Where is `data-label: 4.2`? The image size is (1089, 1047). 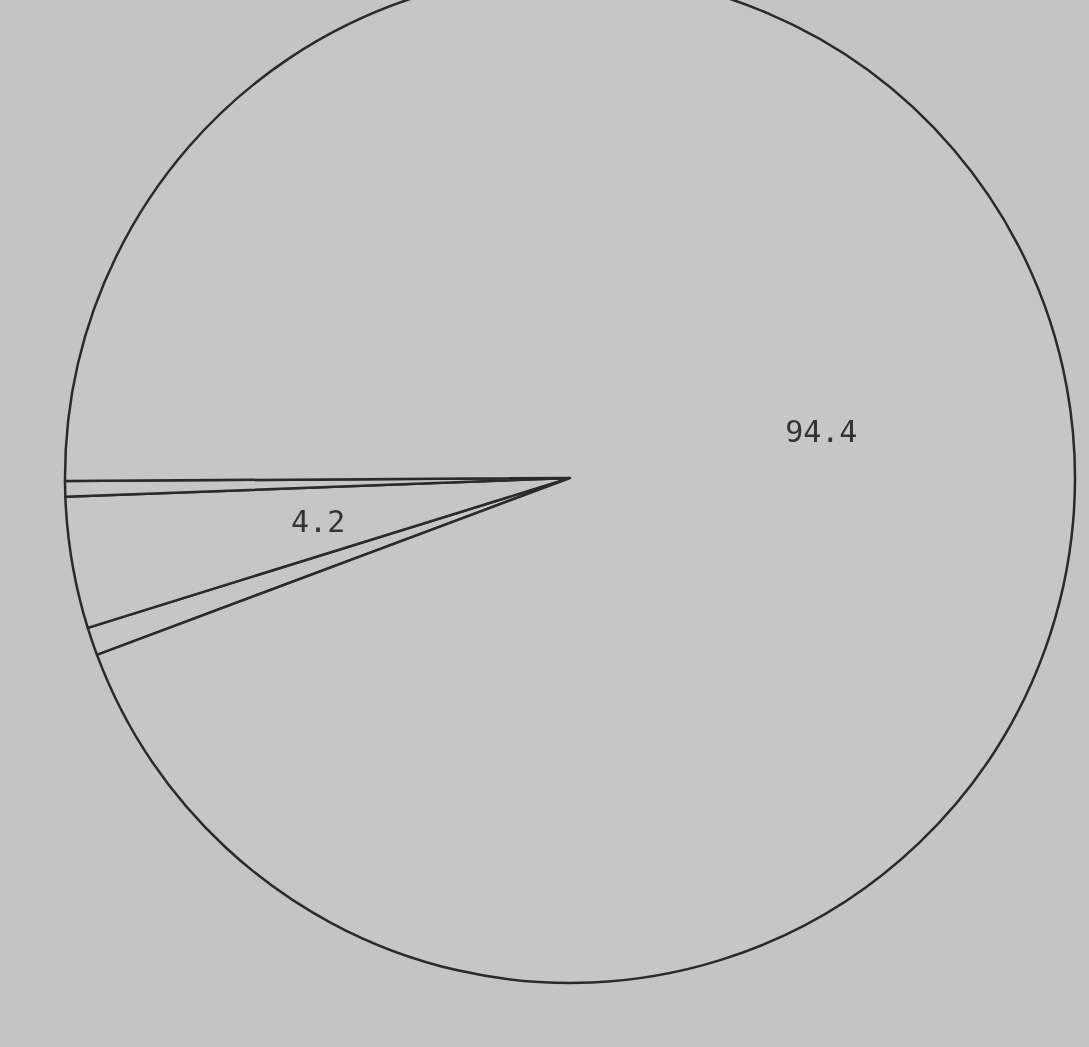 data-label: 4.2 is located at coordinates (318, 521).